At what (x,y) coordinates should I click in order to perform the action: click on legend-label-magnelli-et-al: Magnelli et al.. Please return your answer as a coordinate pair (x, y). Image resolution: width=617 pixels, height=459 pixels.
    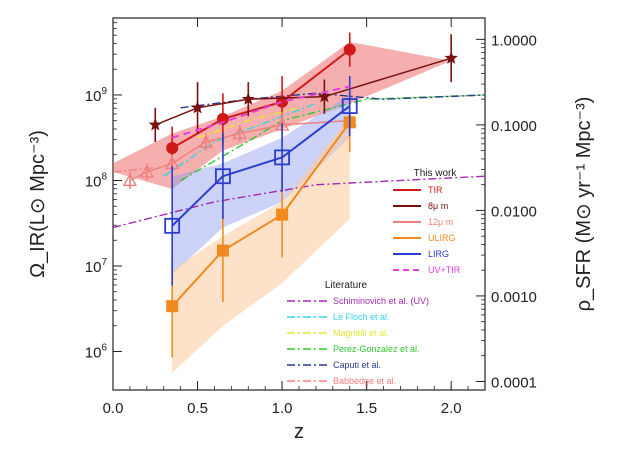
    Looking at the image, I should click on (361, 333).